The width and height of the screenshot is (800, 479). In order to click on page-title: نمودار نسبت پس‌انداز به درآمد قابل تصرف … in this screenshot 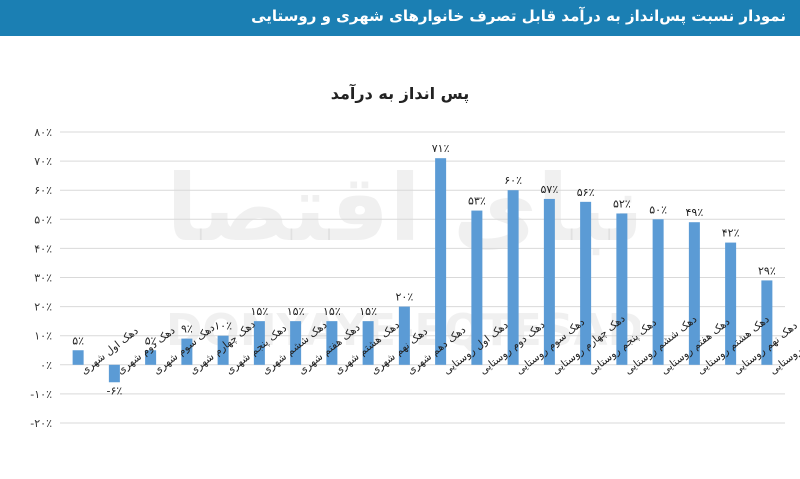, I will do `click(518, 16)`.